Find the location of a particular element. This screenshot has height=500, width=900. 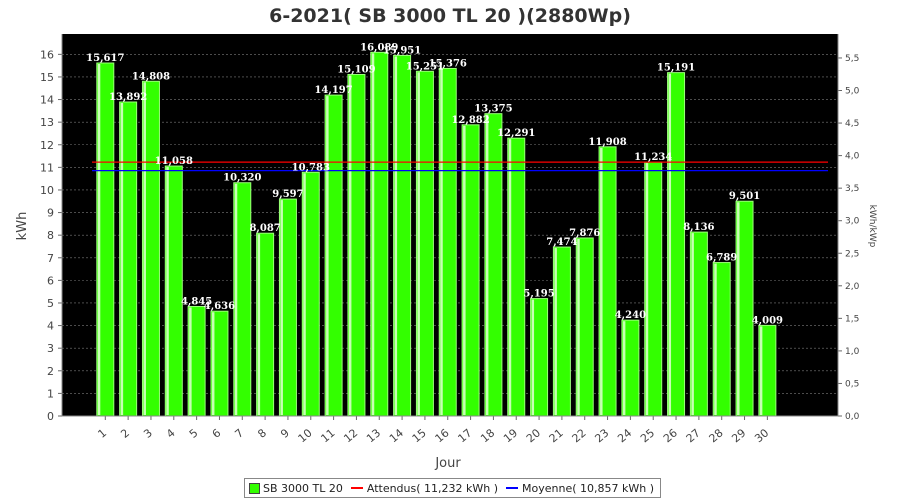

value-label-day-25: 11,234 is located at coordinates (653, 157).